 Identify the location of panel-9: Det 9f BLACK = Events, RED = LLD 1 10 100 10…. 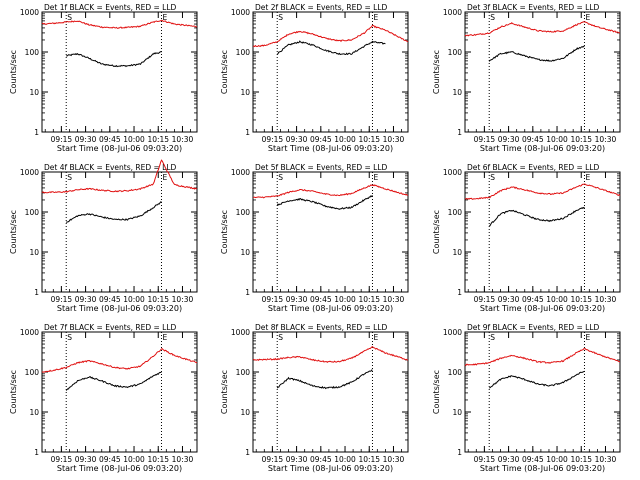
(526, 398).